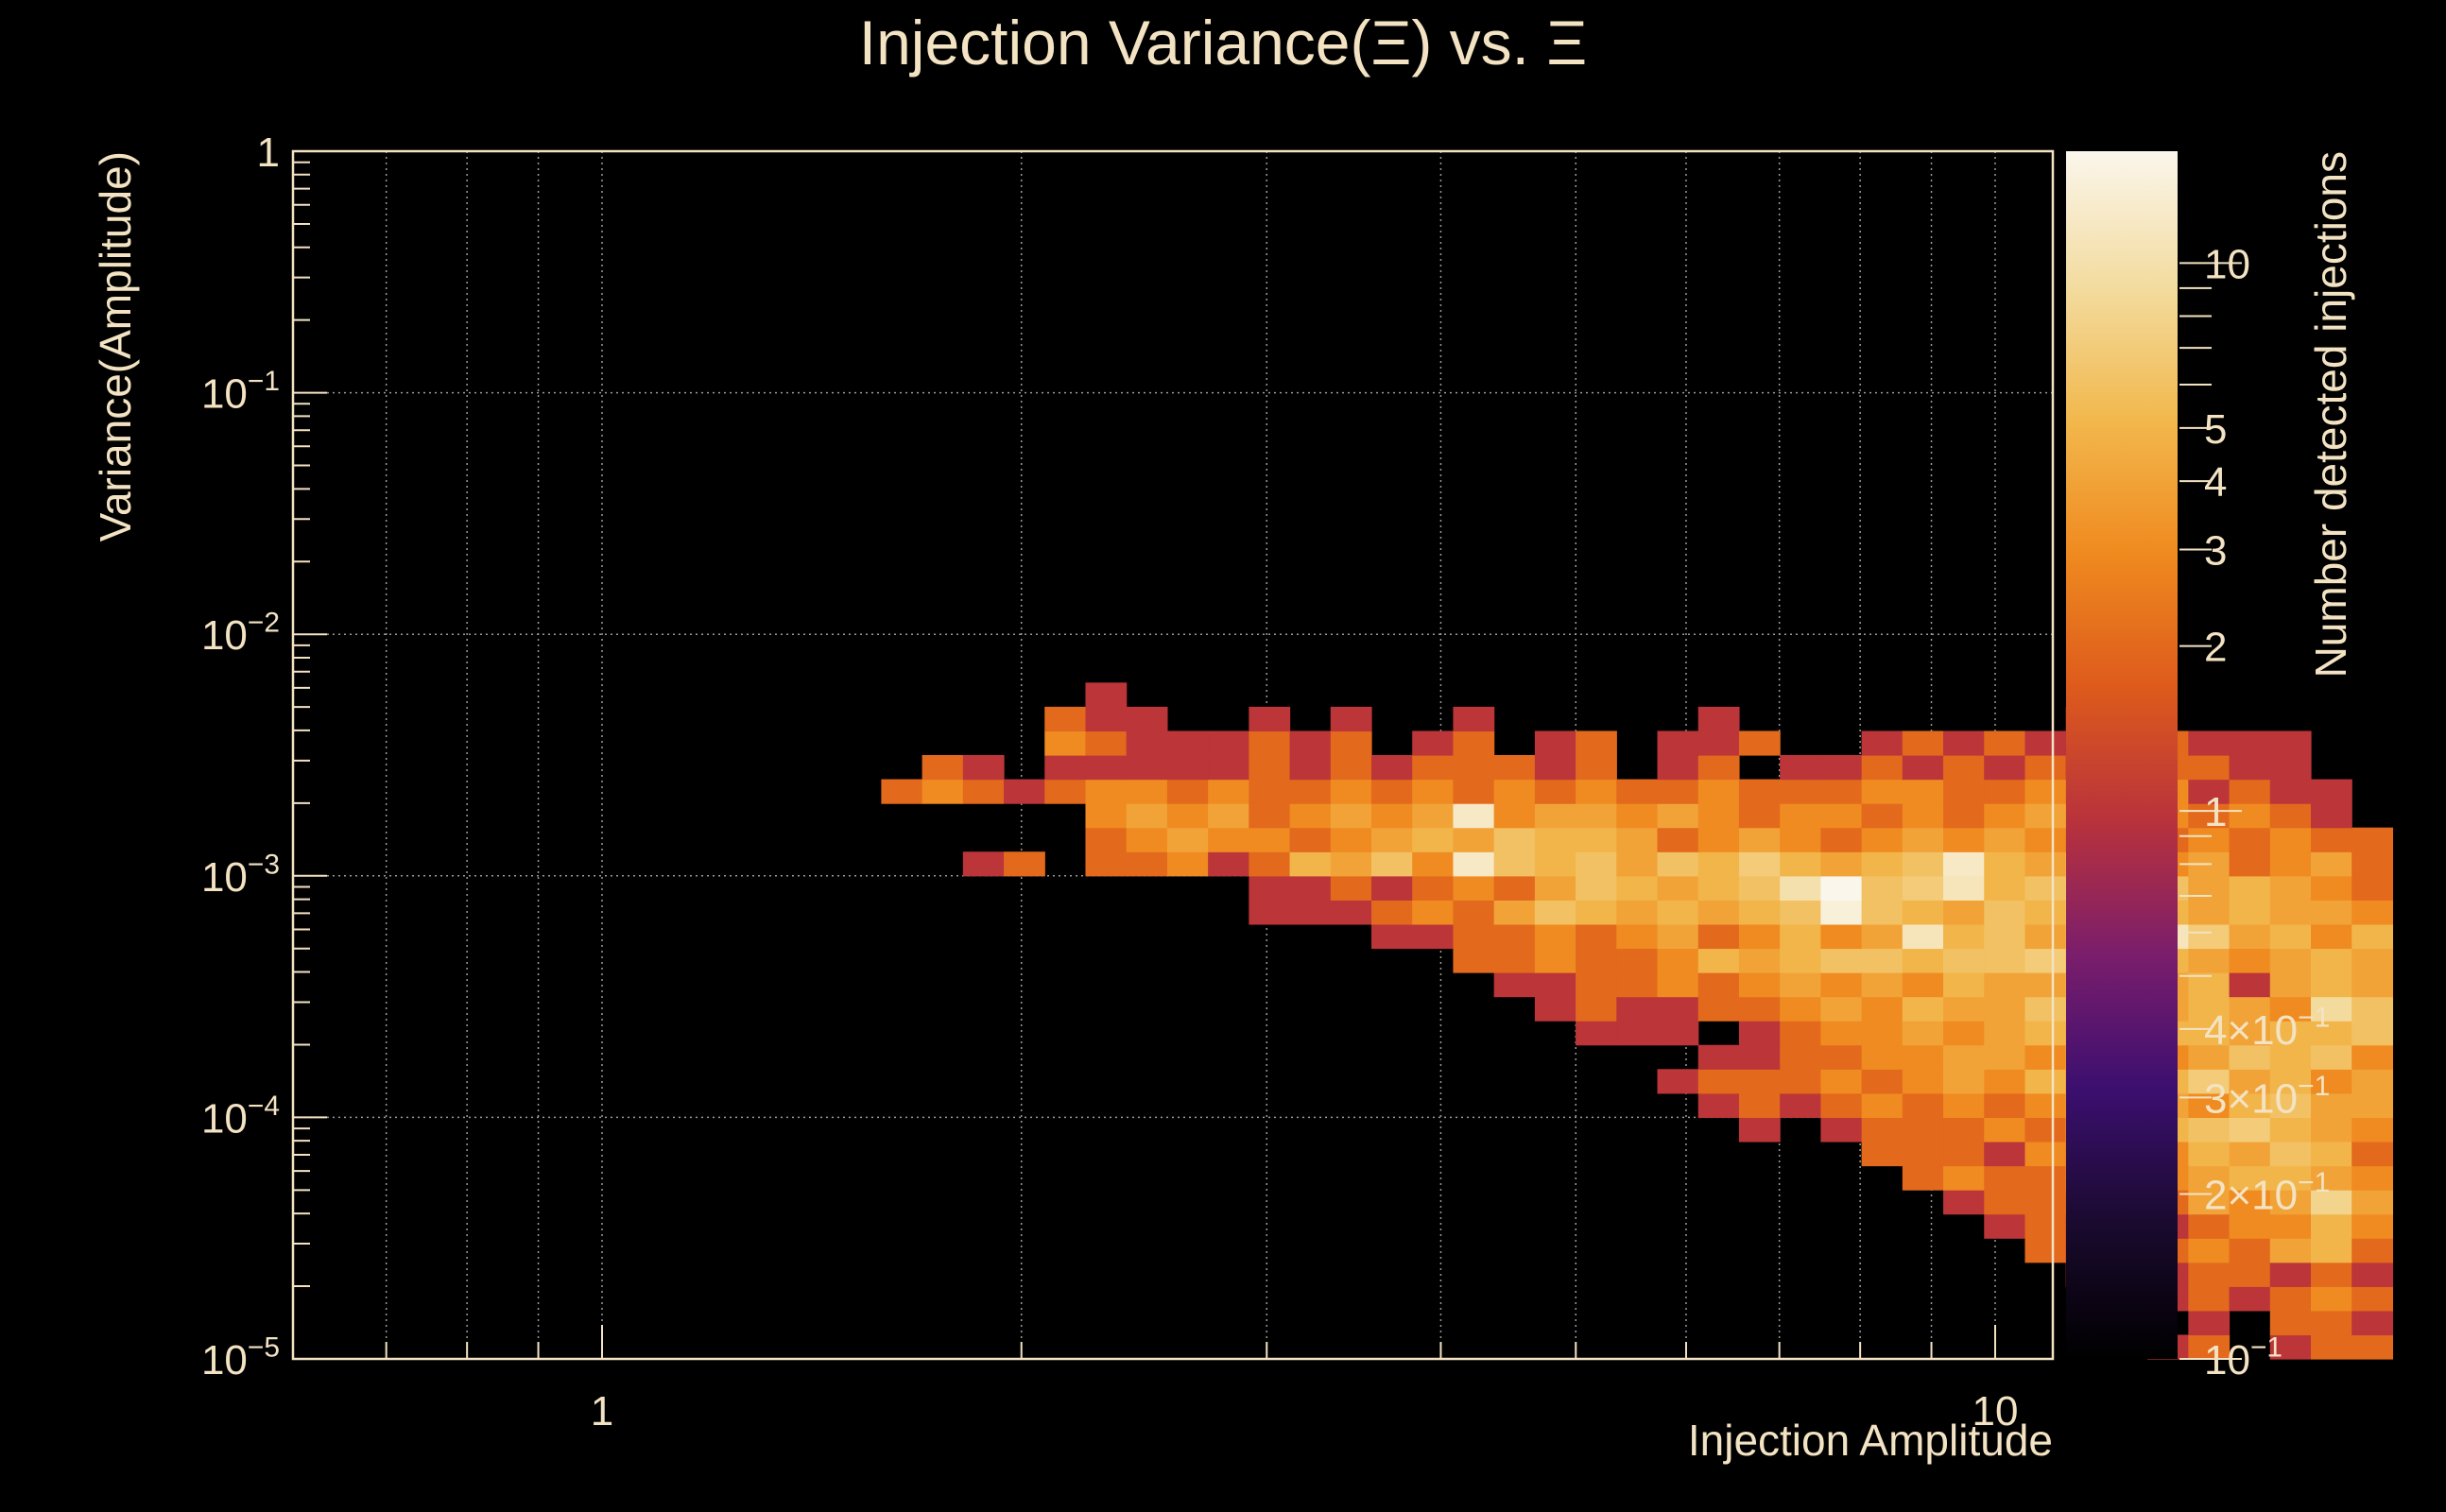  I want to click on y-axis-label: Variance(Amplitude), so click(115, 346).